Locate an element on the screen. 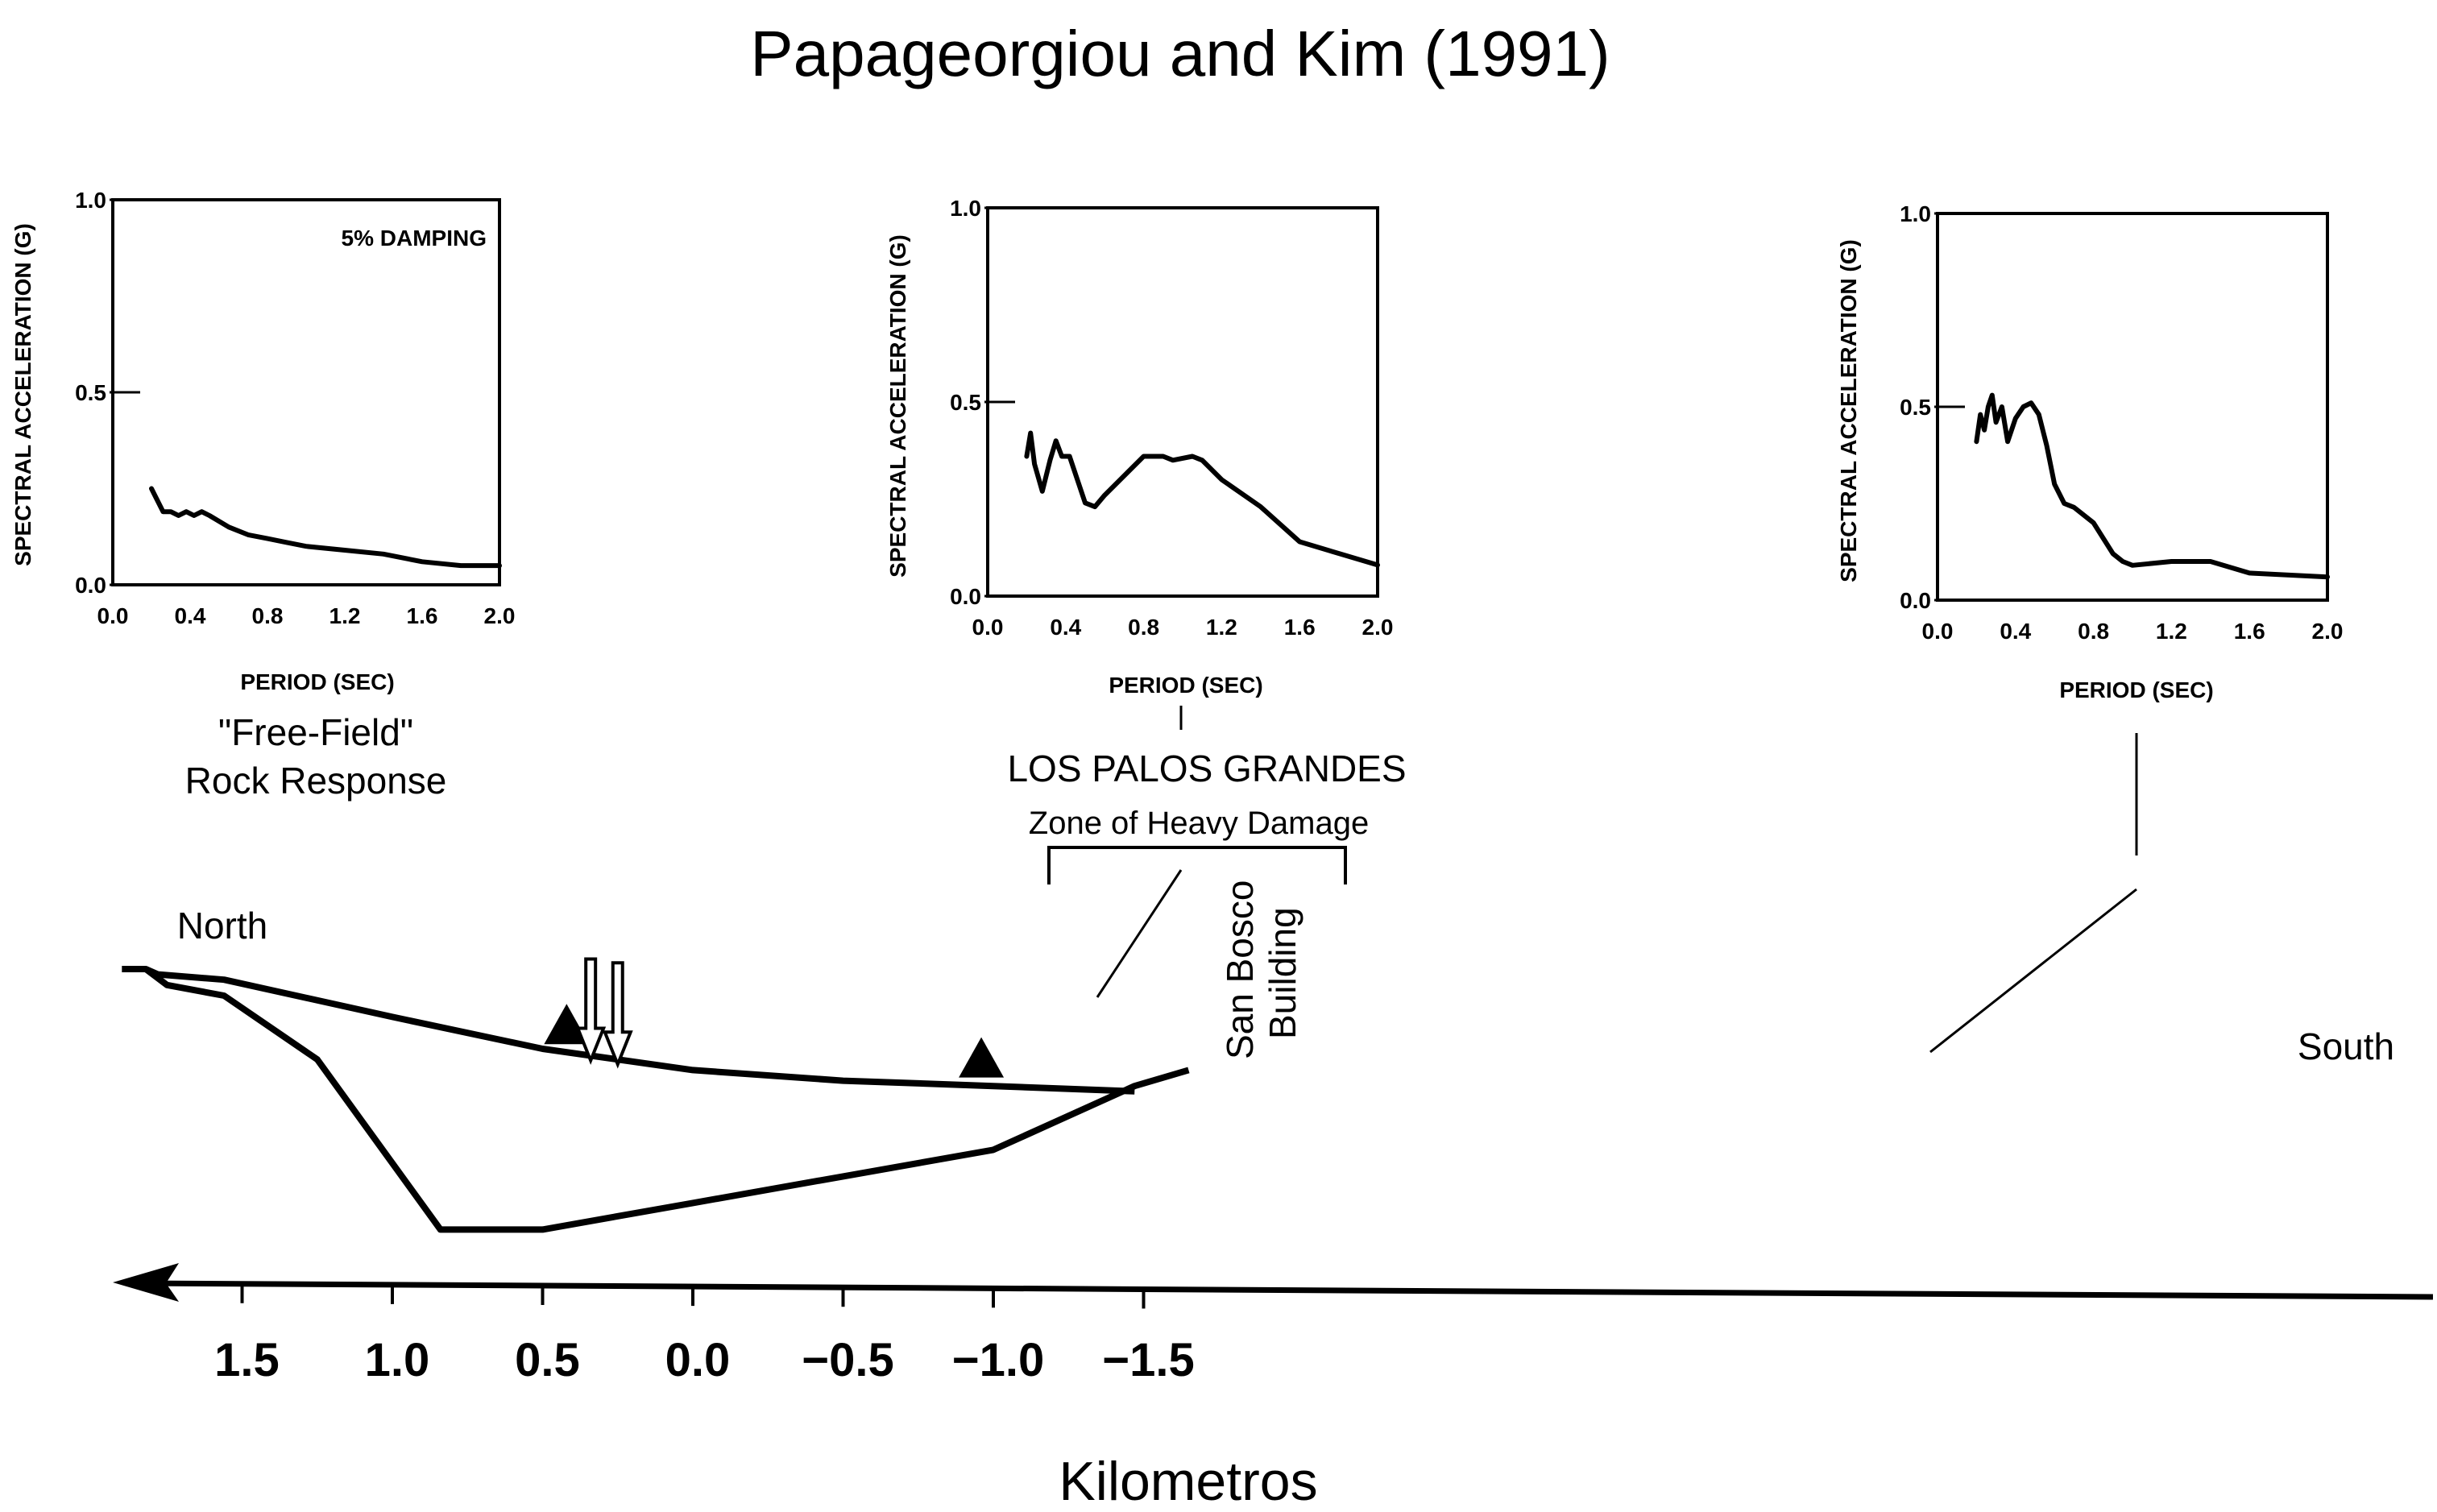 Image resolution: width=2437 pixels, height=1512 pixels. distance-axis-arrowhead is located at coordinates (146, 1283).